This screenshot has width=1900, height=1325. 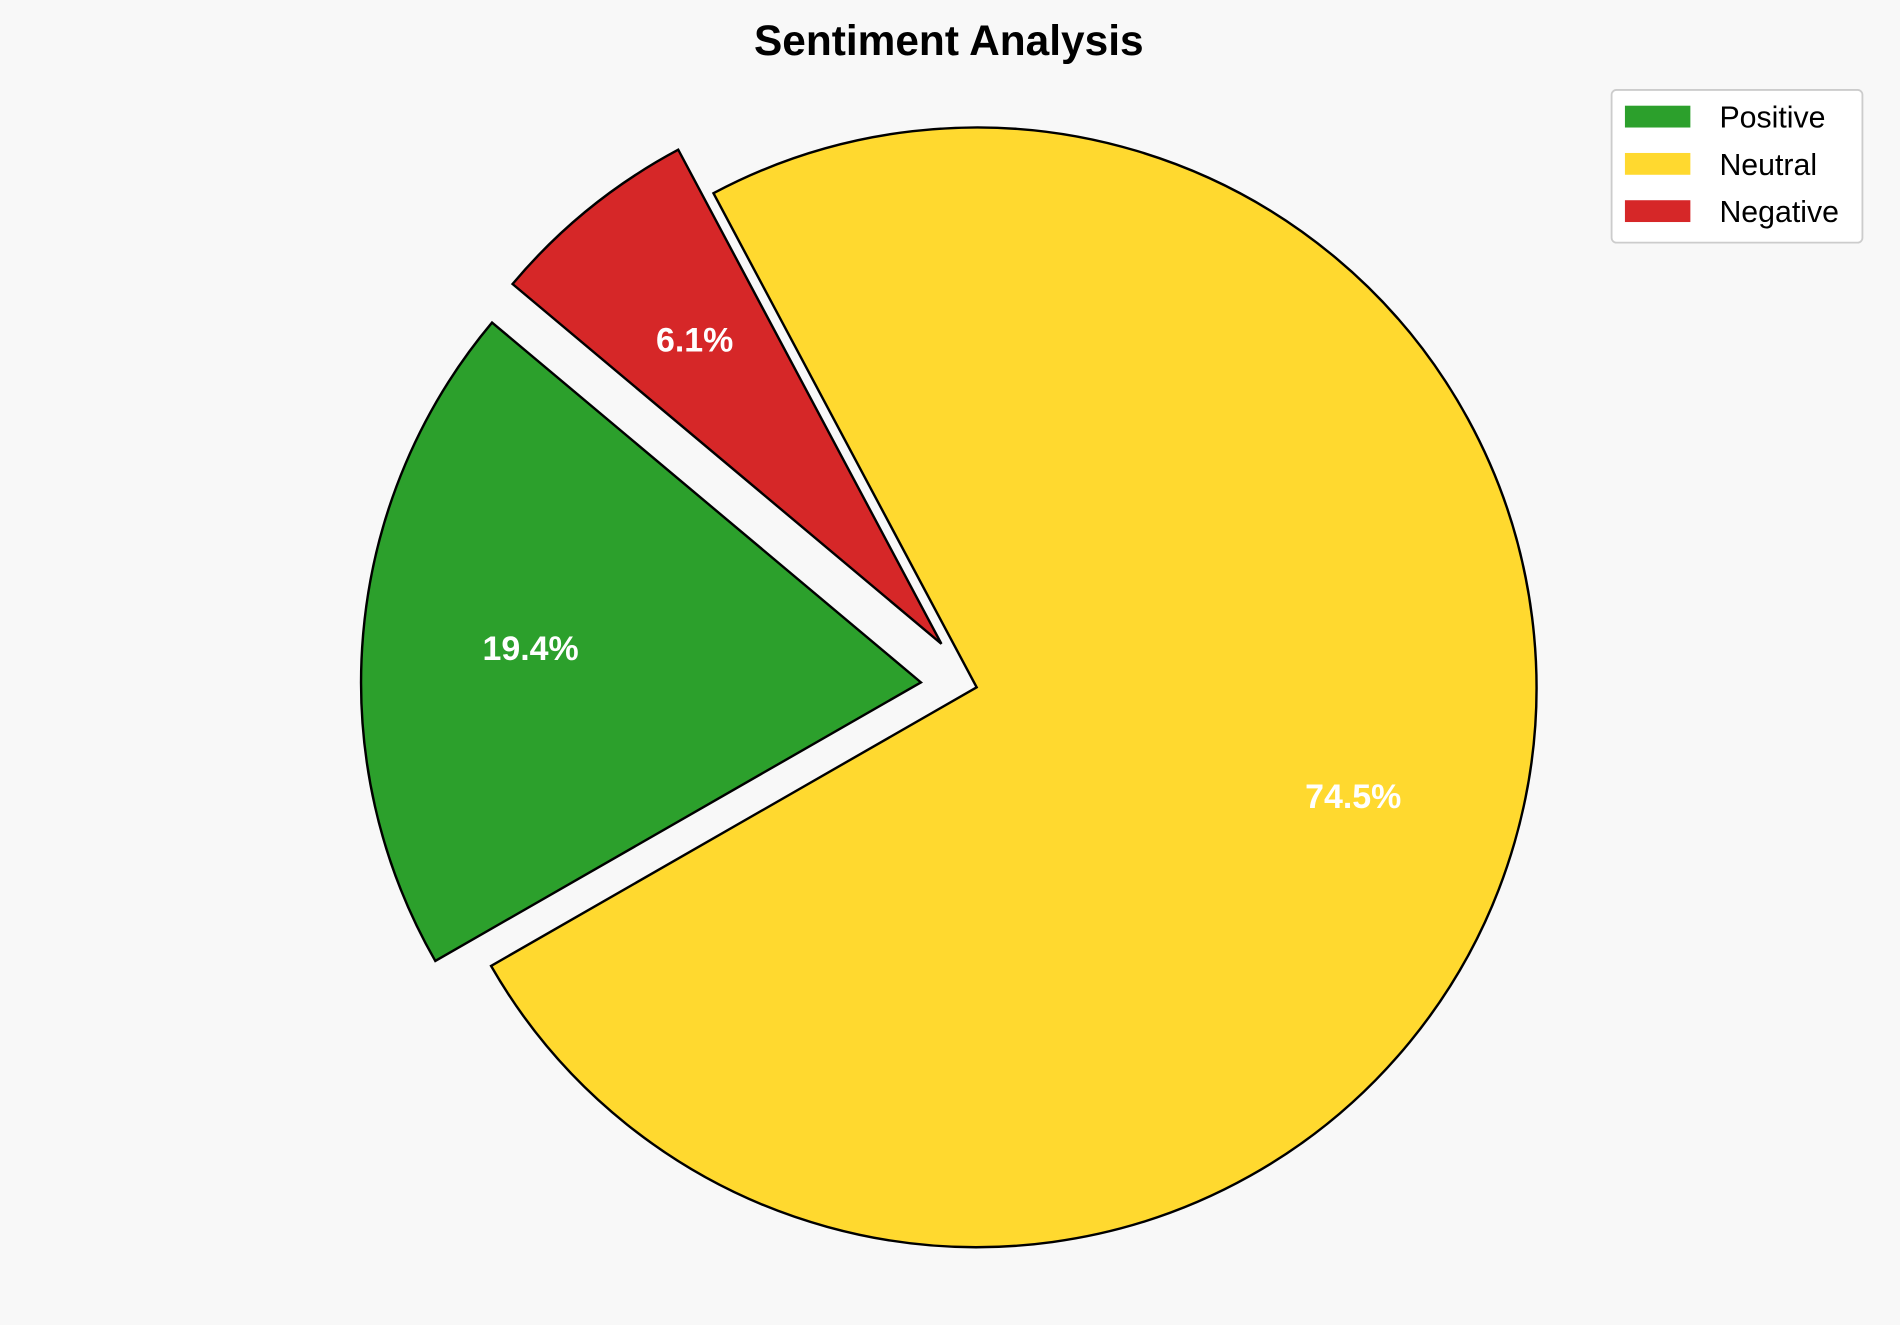 I want to click on pie-slice-positive, so click(x=641, y=641).